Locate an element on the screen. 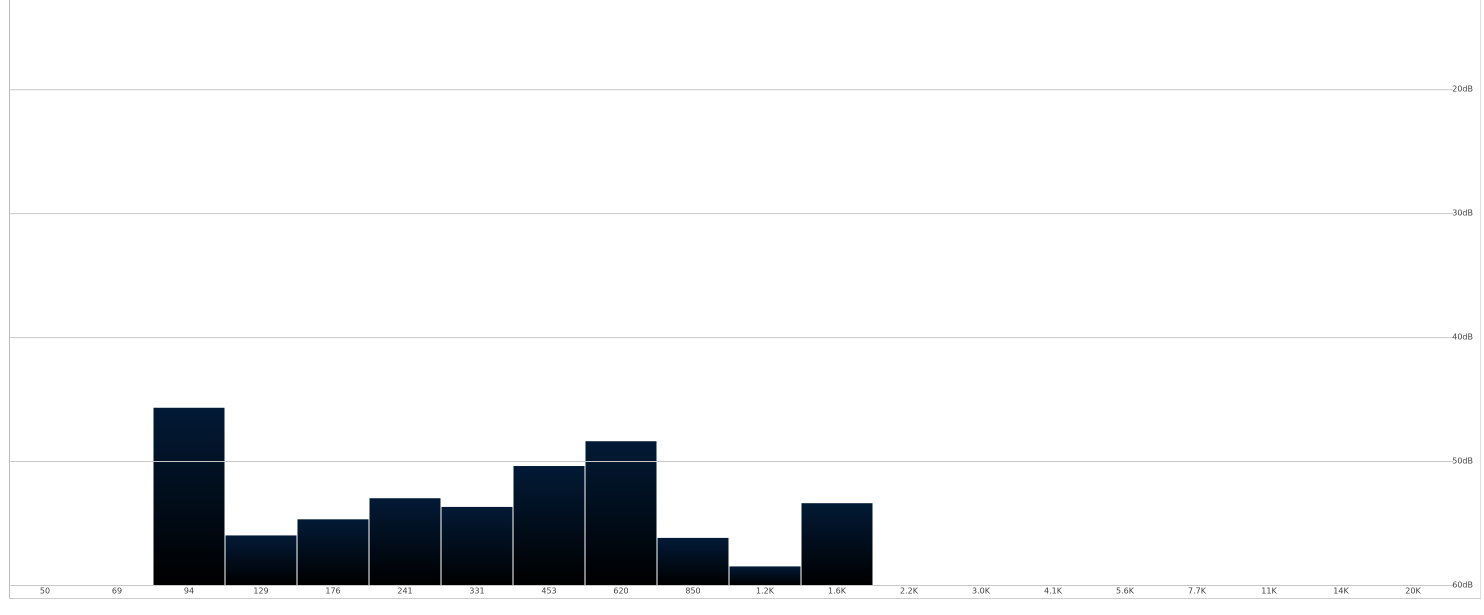 Image resolution: width=1484 pixels, height=615 pixels. x-tick-label: 20K is located at coordinates (1413, 591).